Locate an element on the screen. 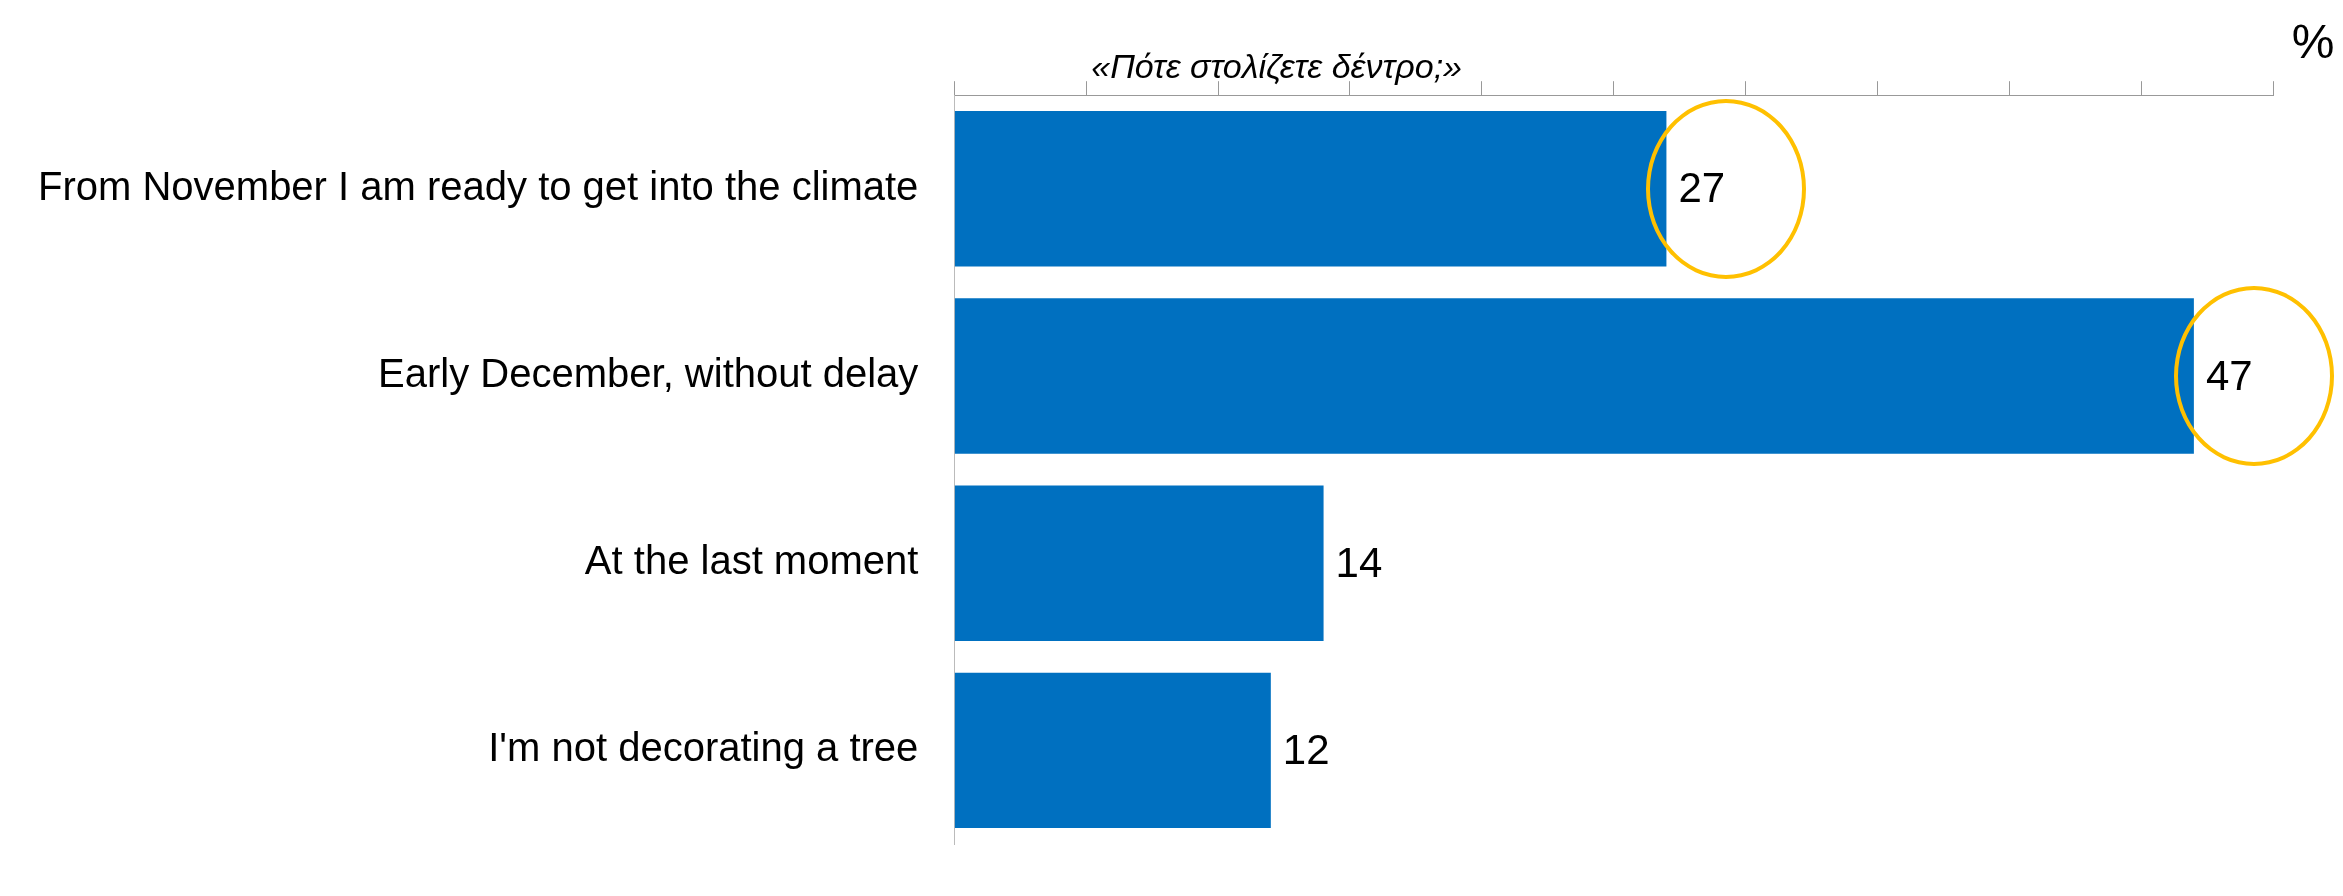 The height and width of the screenshot is (896, 2343). data-label: 47 is located at coordinates (2229, 375).